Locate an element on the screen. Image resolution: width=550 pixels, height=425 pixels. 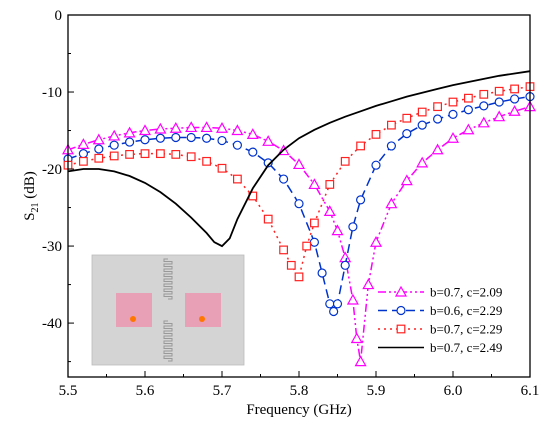
inset-meander-top is located at coordinates (168, 279).